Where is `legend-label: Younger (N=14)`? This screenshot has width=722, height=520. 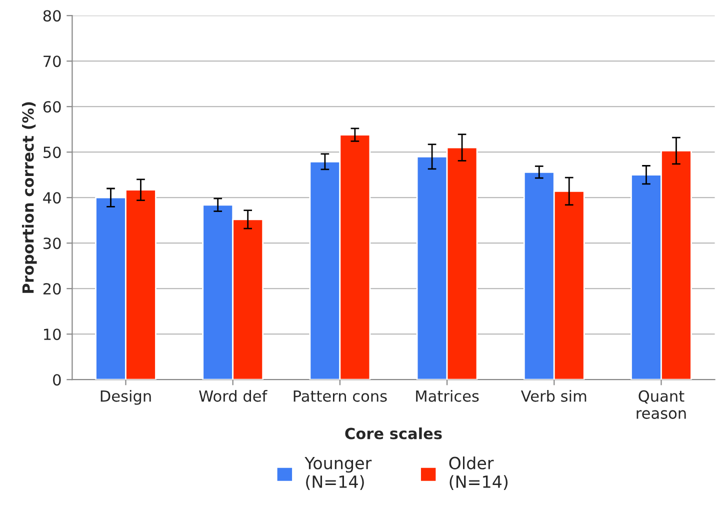 legend-label: Younger (N=14) is located at coordinates (338, 473).